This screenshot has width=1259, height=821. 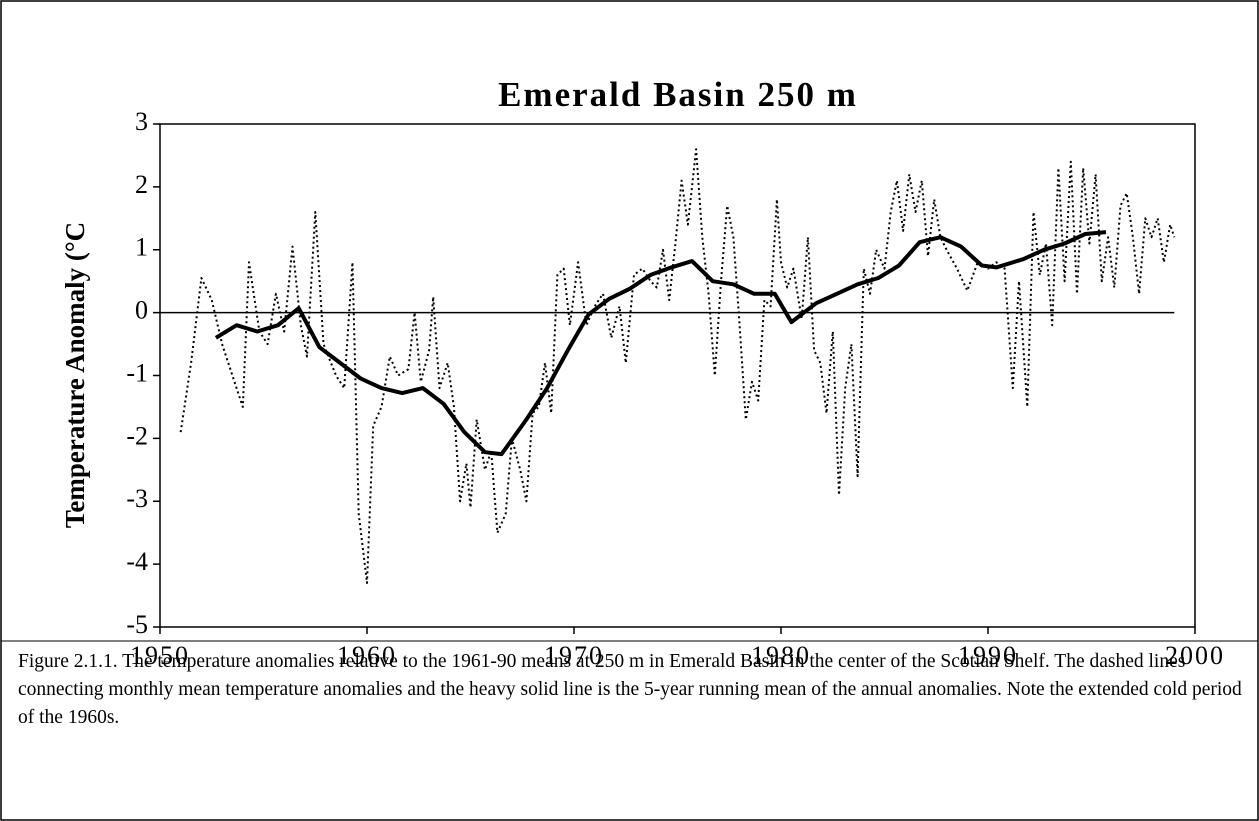 I want to click on x-tick-label: 1980, so click(x=781, y=655).